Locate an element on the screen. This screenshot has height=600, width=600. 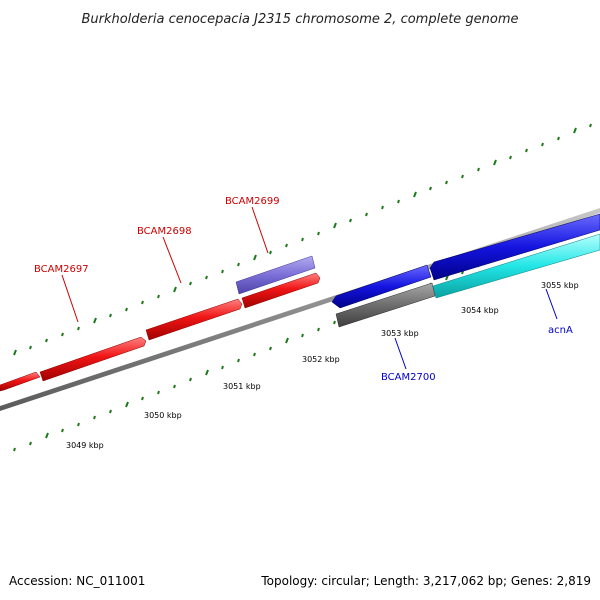
scale-label-3051: 3051 kbp is located at coordinates (242, 386).